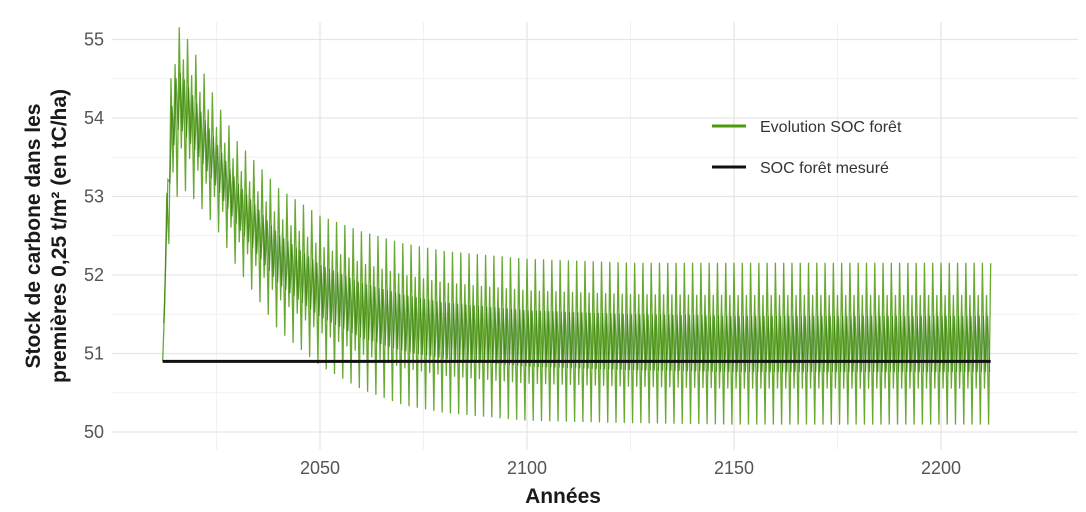 The width and height of the screenshot is (1086, 512). What do you see at coordinates (94, 118) in the screenshot?
I see `y-tick-label: 54` at bounding box center [94, 118].